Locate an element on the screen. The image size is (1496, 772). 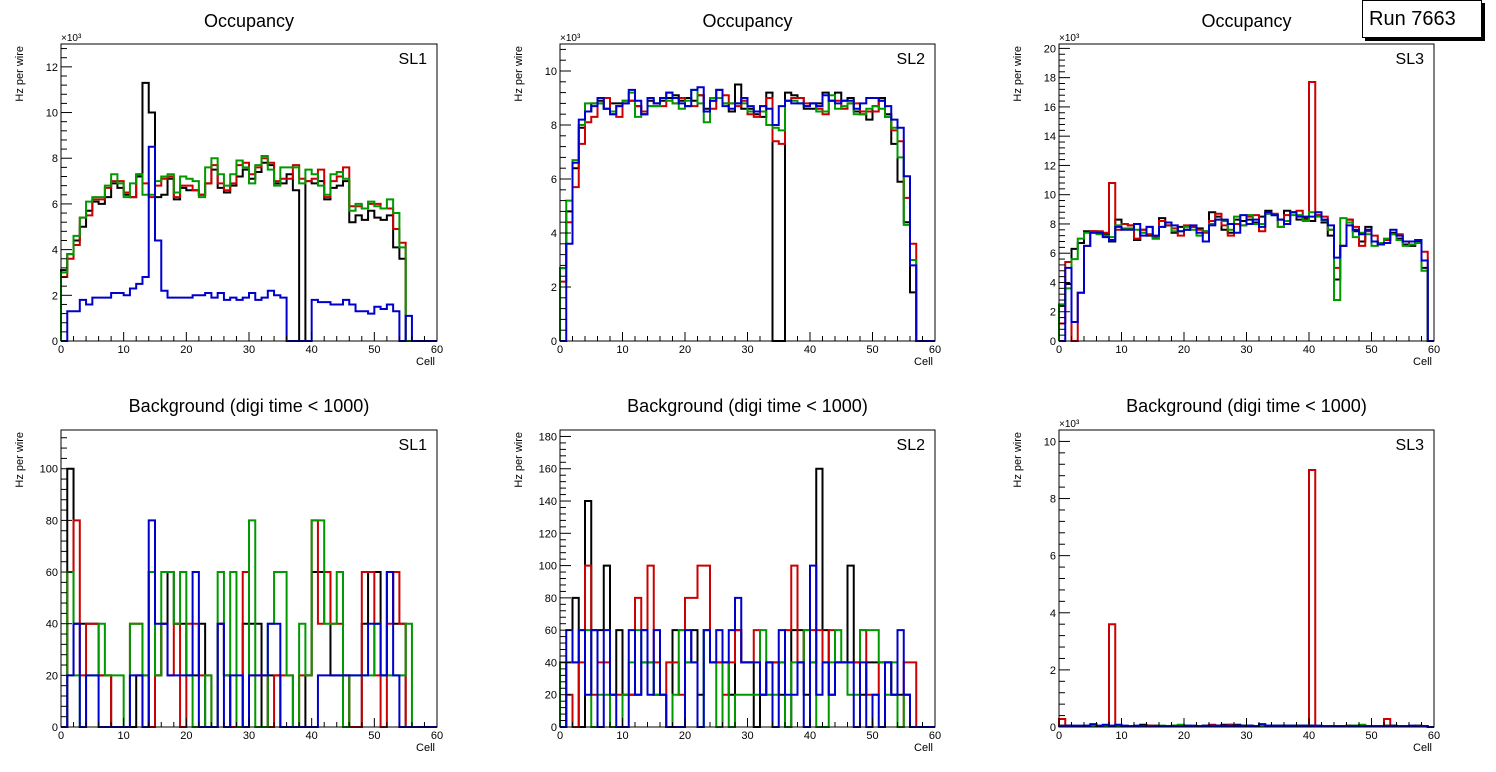
run-label-box: Run 7663 is located at coordinates (1422, 19).